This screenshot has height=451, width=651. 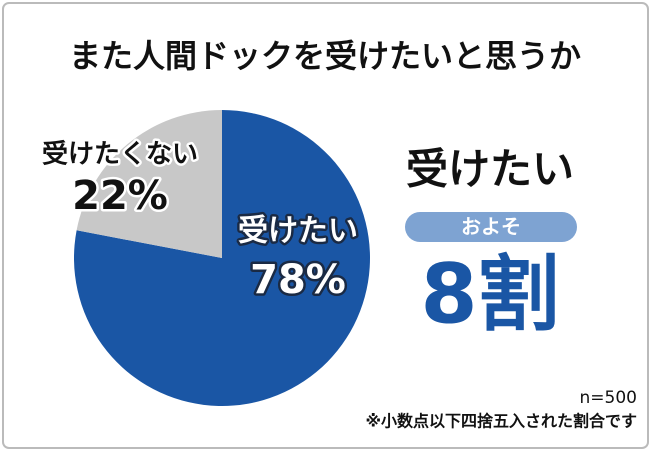 I want to click on badge: およそ, so click(x=491, y=227).